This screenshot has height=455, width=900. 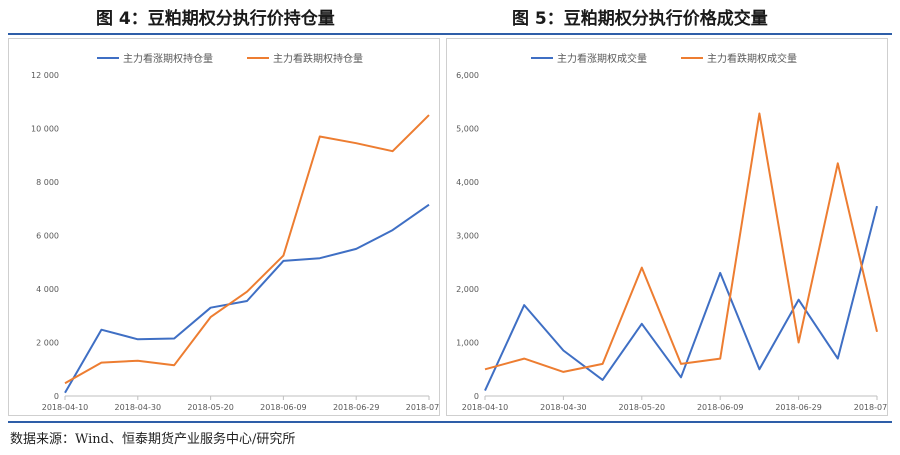 What do you see at coordinates (563, 407) in the screenshot?
I see `right-x-tick-label: 2018-04-30` at bounding box center [563, 407].